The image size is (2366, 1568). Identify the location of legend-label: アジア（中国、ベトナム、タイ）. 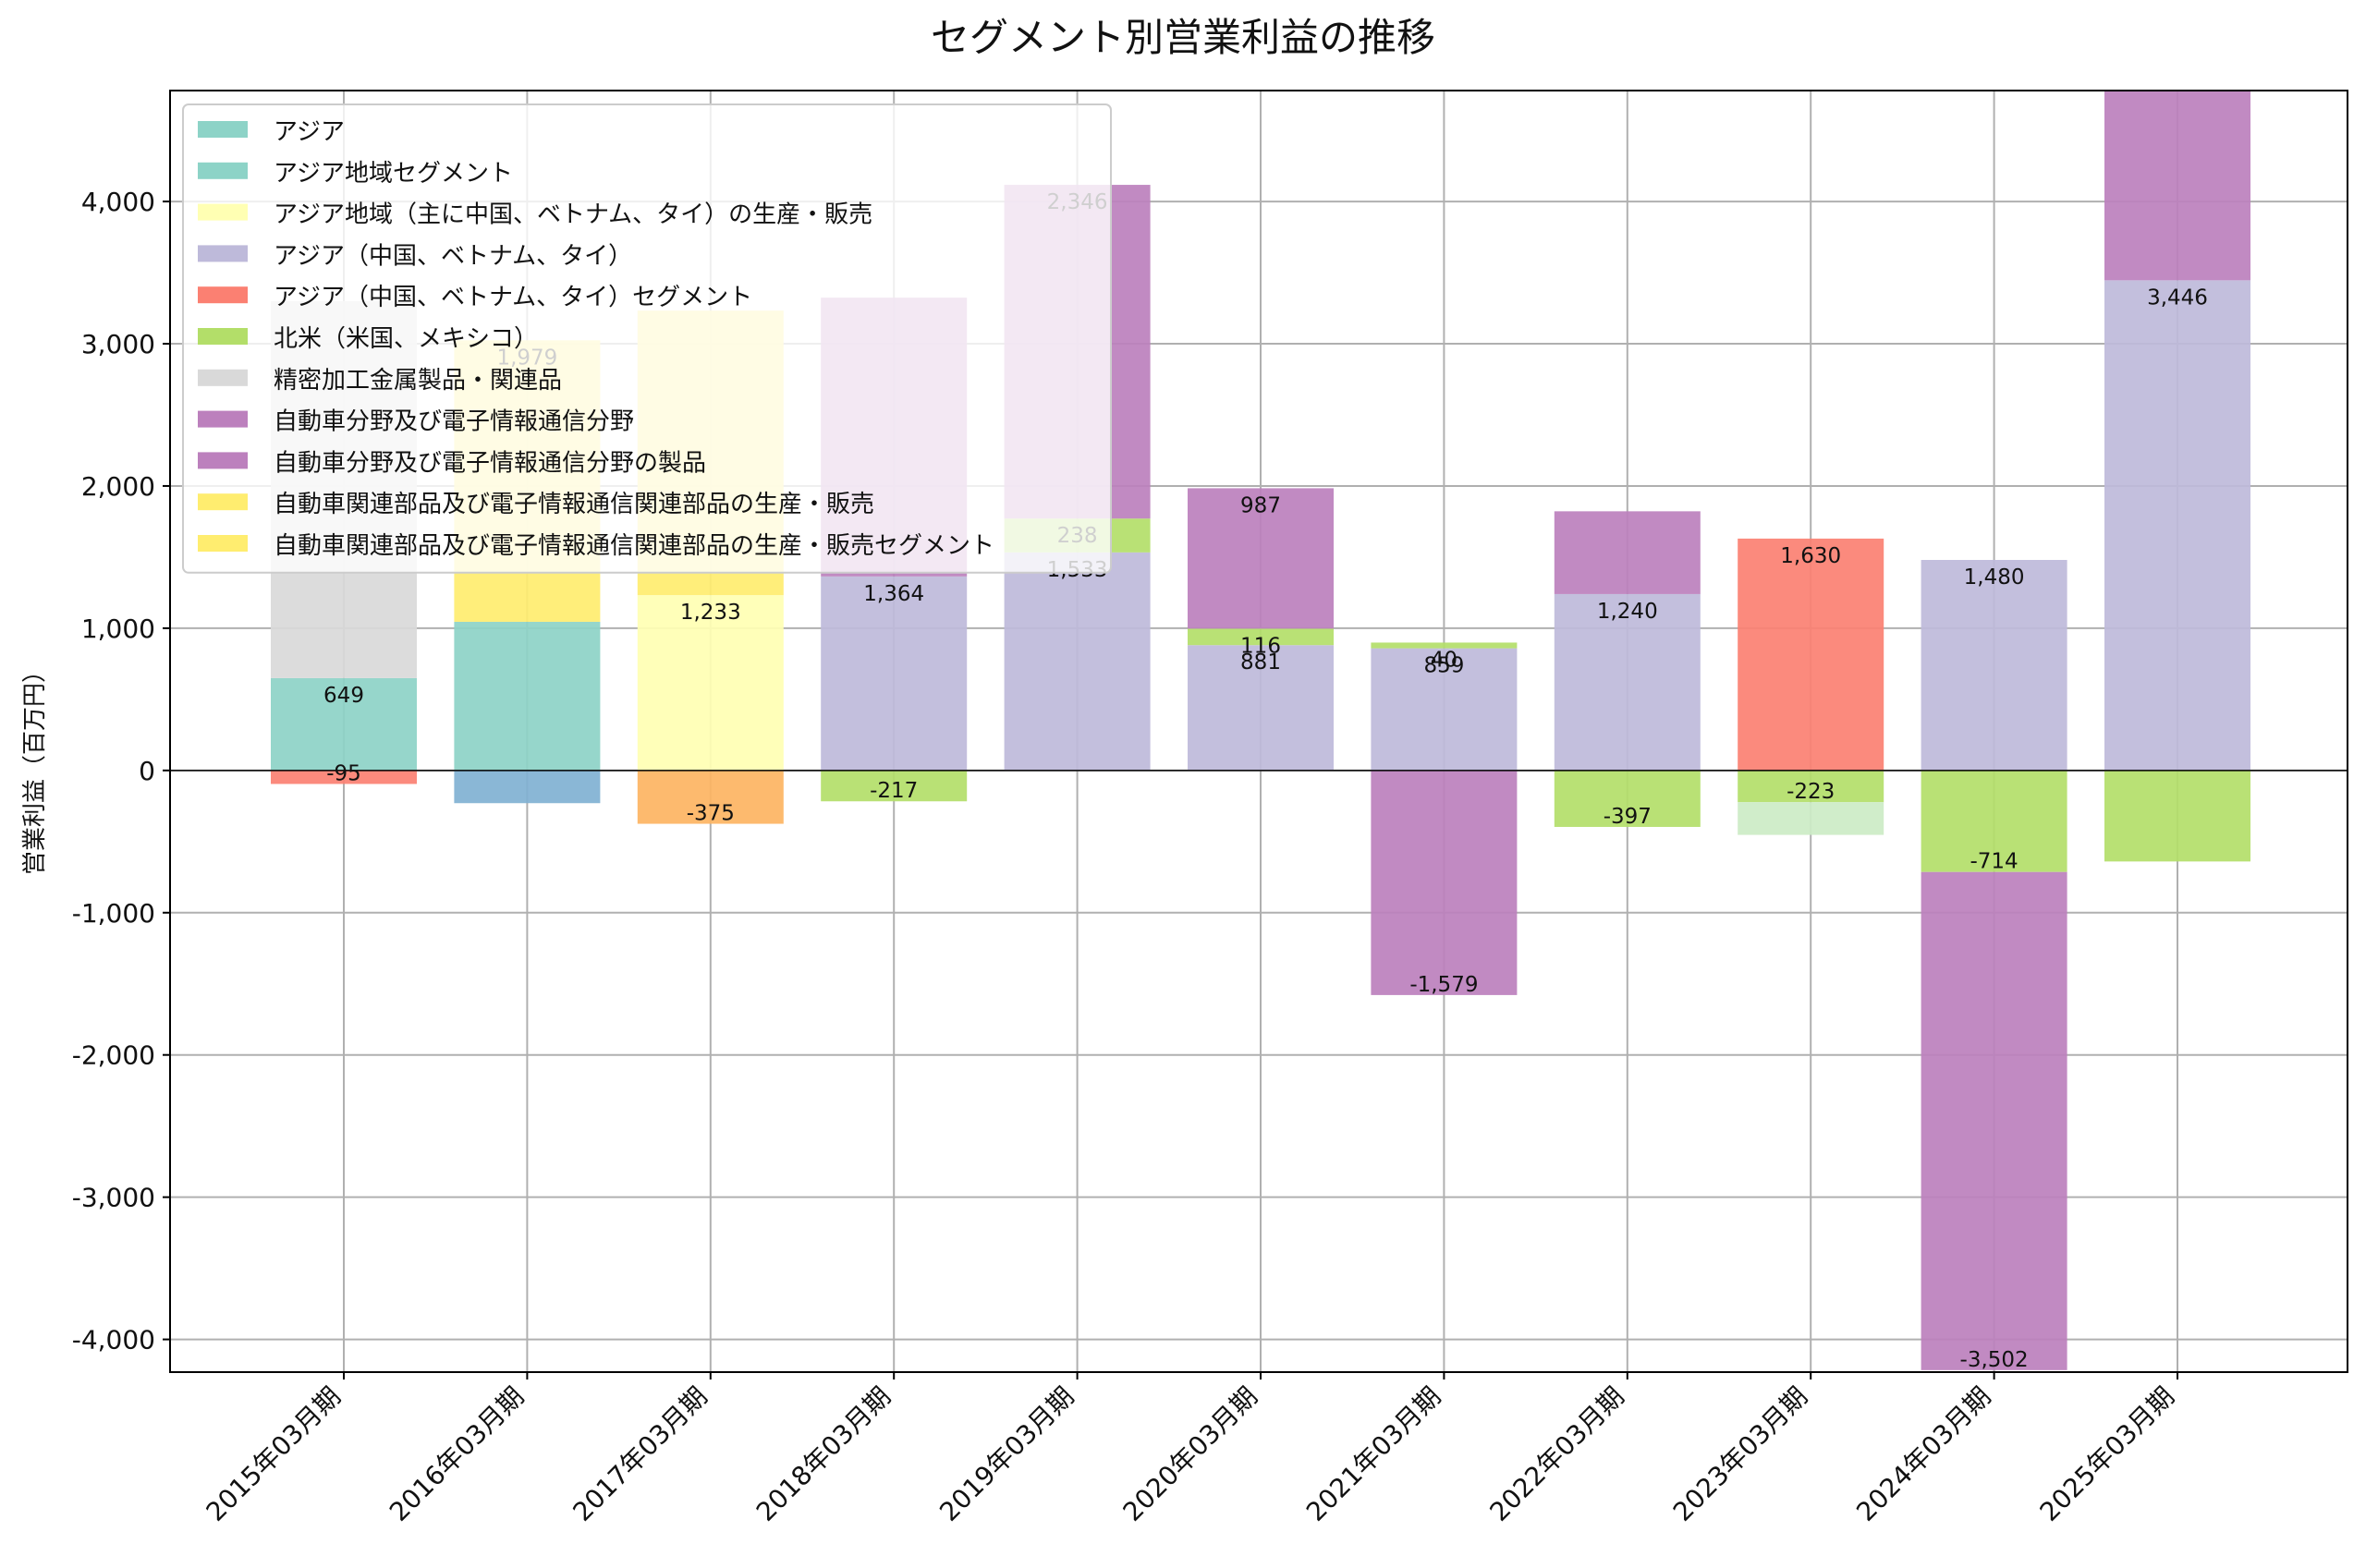
(453, 256).